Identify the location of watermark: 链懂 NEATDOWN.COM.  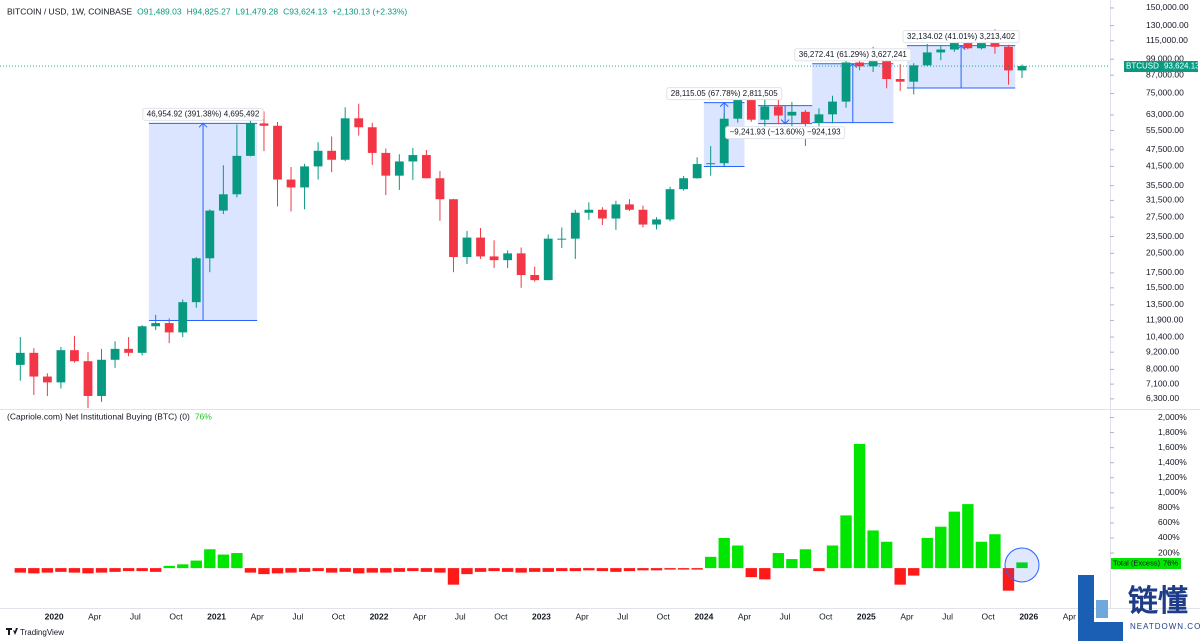
(1139, 608).